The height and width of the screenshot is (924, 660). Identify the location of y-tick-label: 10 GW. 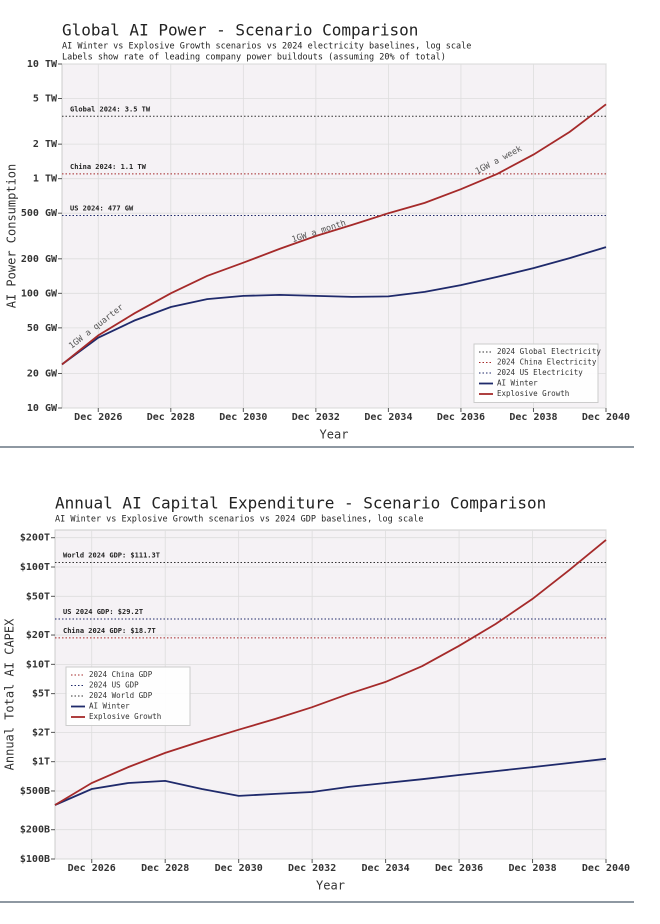
(42, 408).